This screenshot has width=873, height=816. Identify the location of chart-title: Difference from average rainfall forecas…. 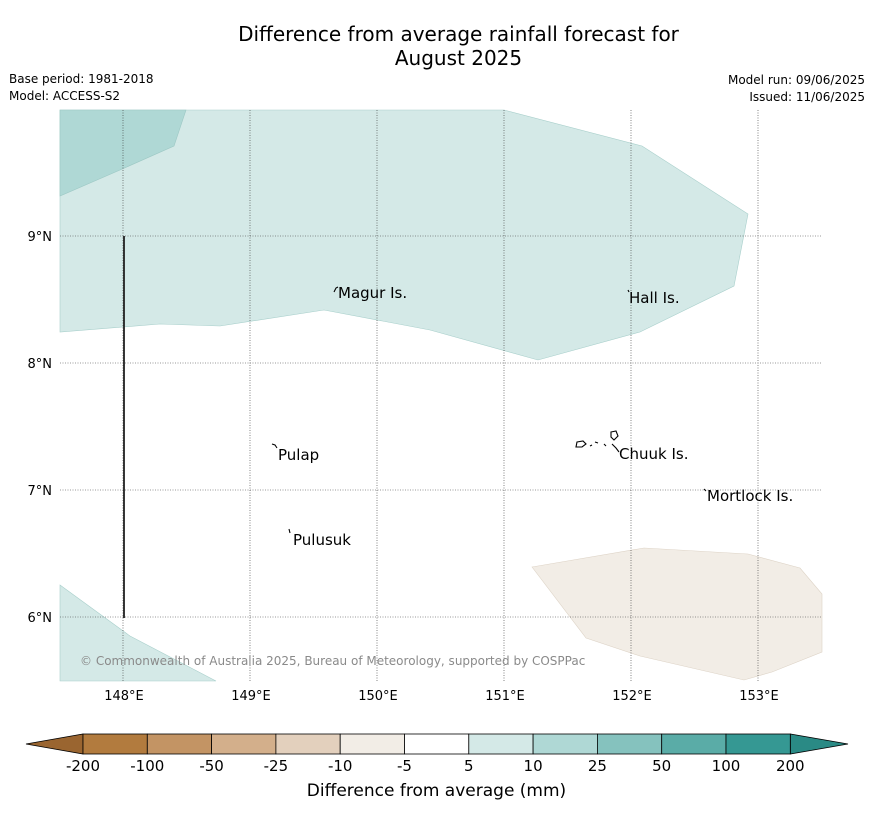
(436, 46).